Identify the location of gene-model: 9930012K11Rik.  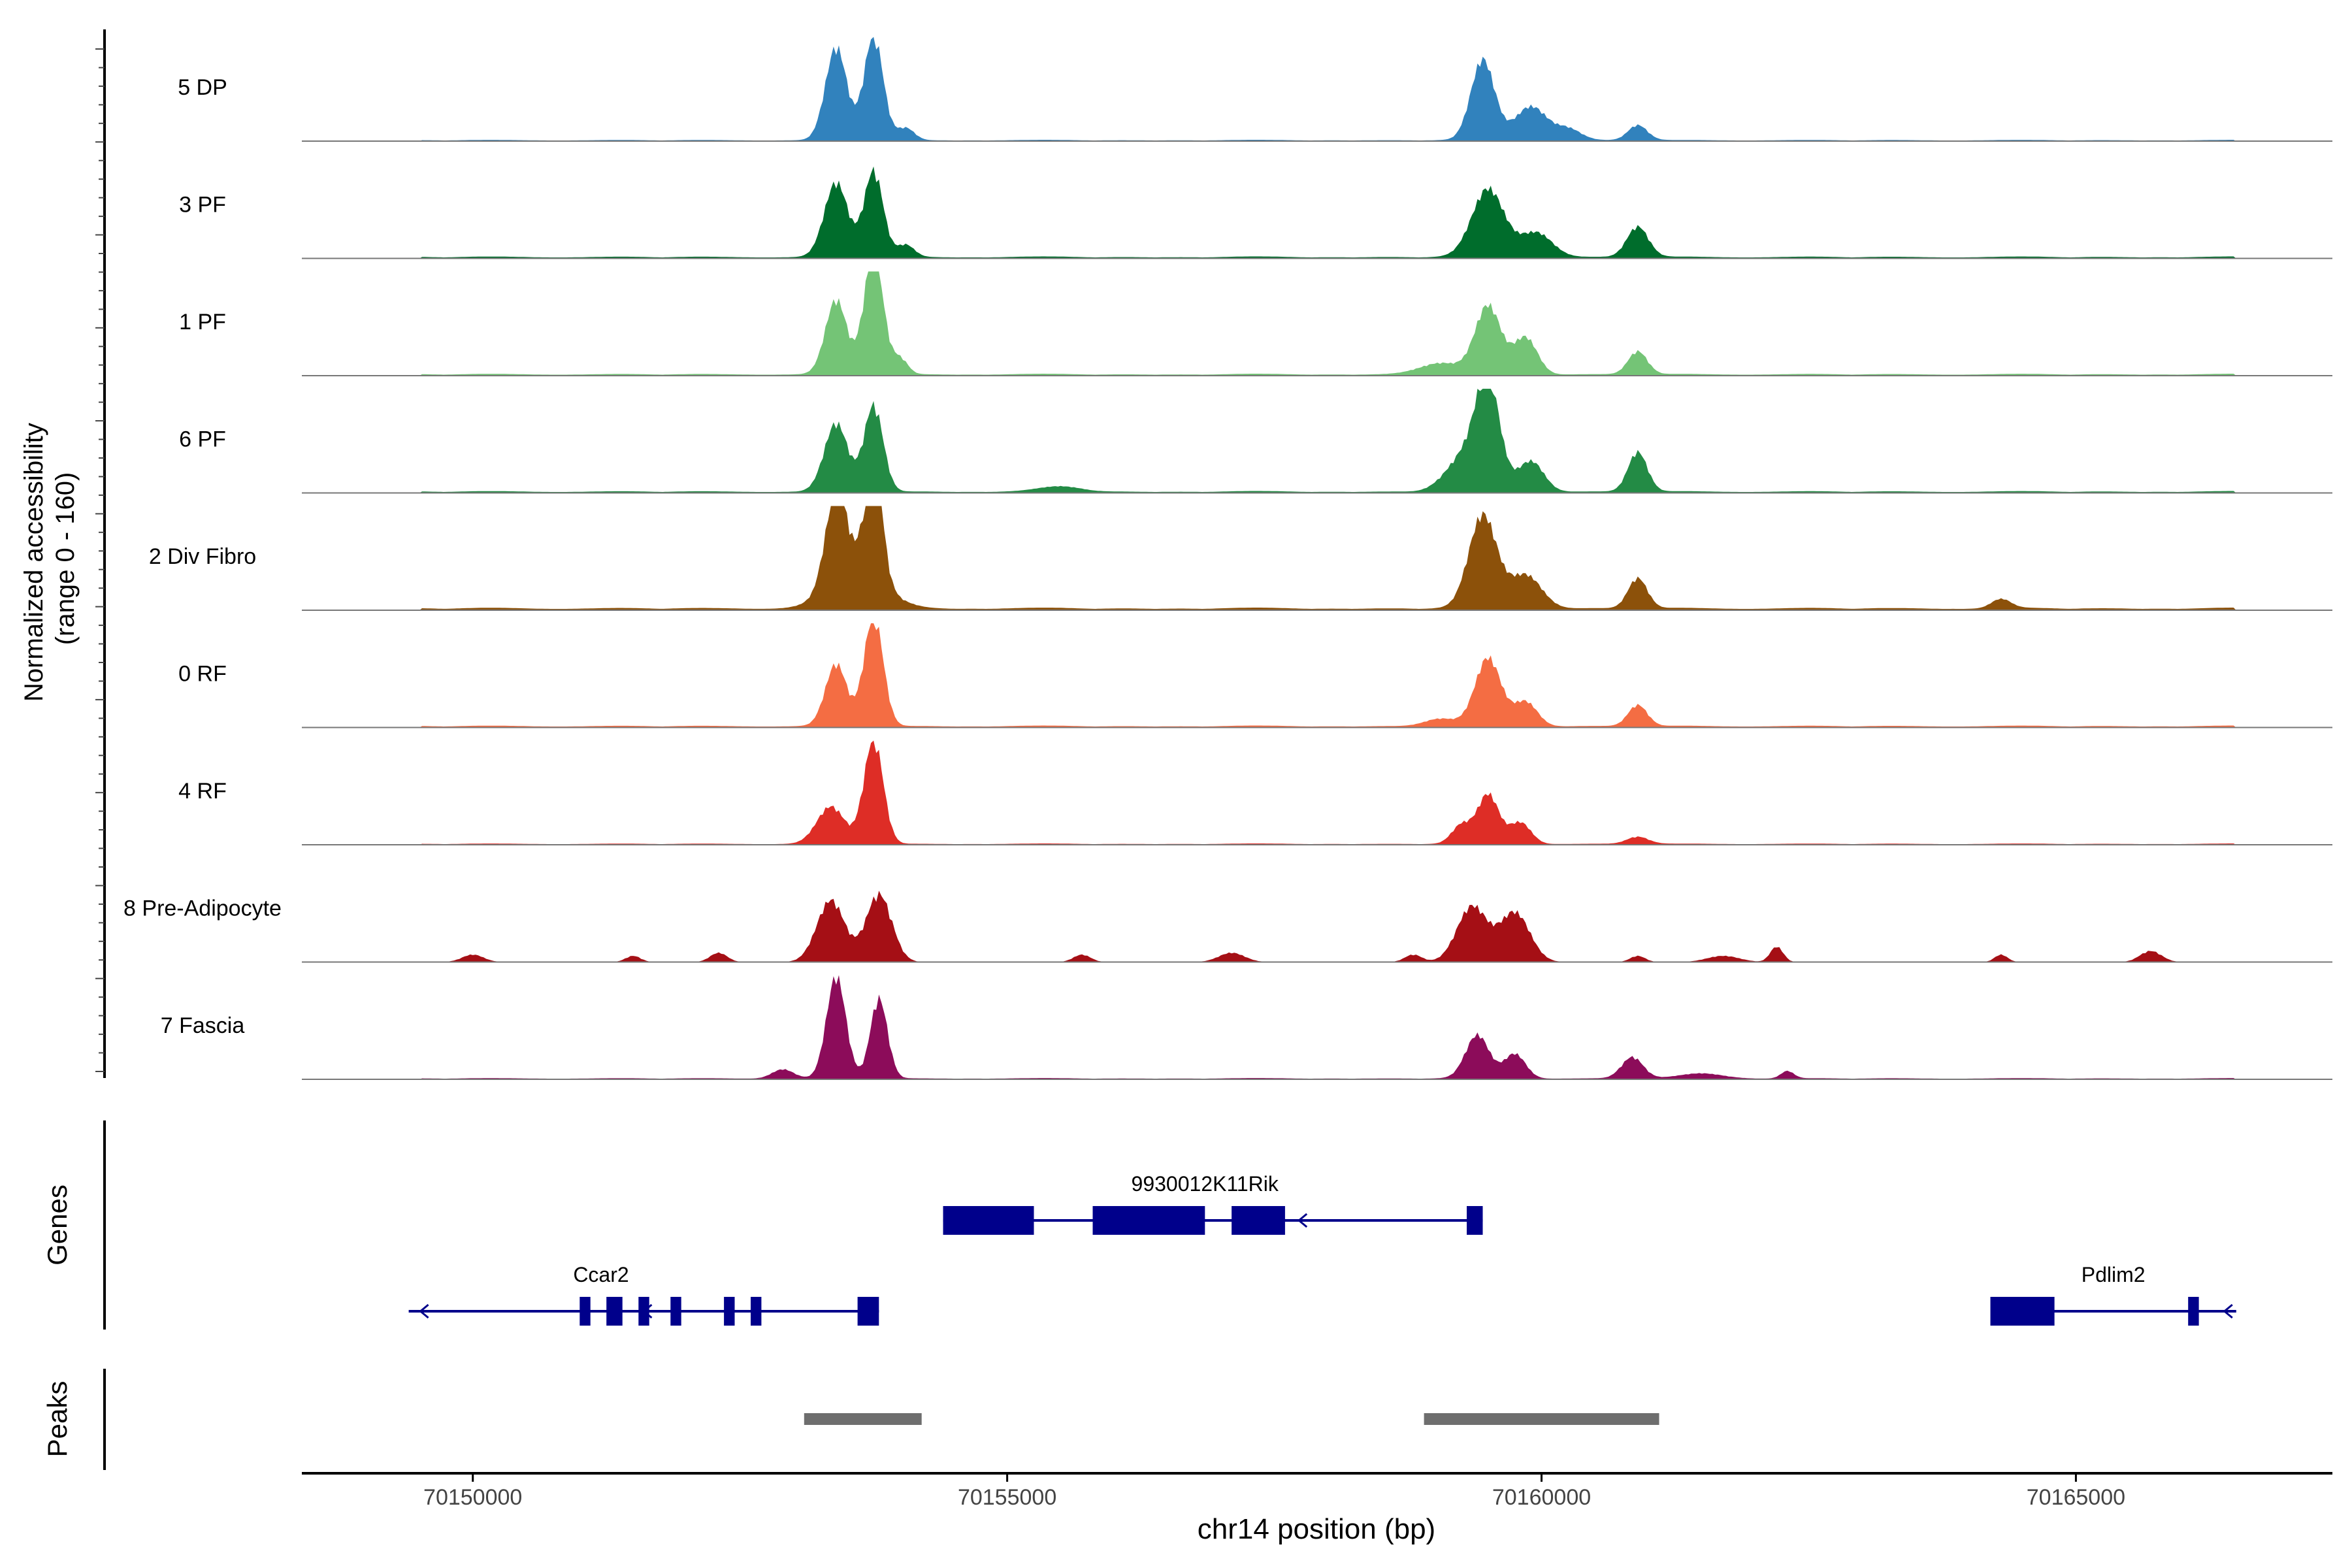
(1213, 1203).